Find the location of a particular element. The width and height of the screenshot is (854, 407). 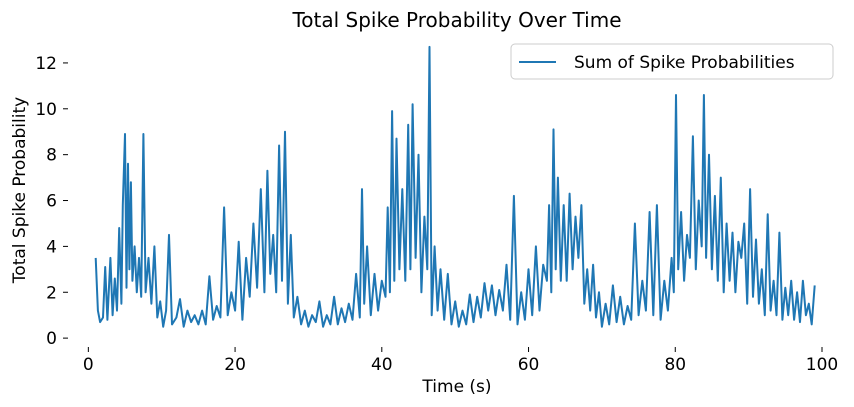

x-axis: 0 20 40 60 80 100 is located at coordinates (460, 361).